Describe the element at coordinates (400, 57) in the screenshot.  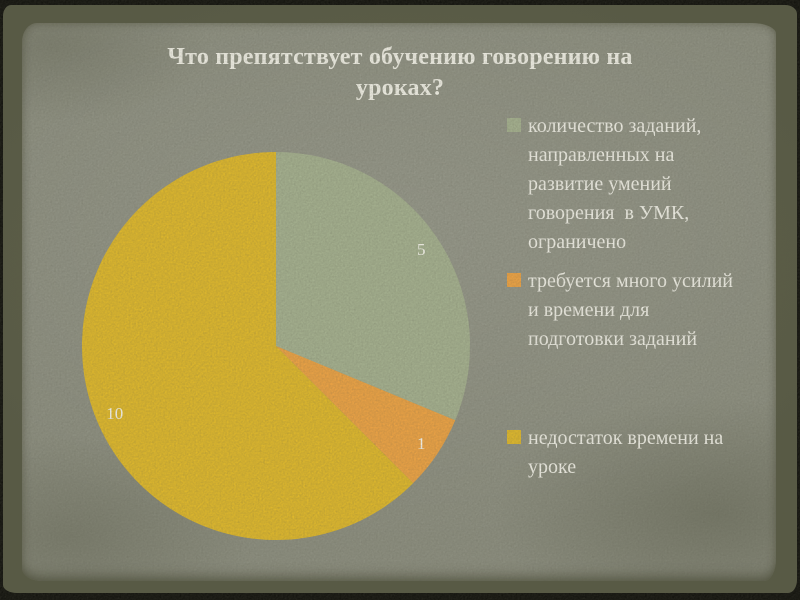
I see `slide-title-line-1: Что препятствует обучению говорению на` at that location.